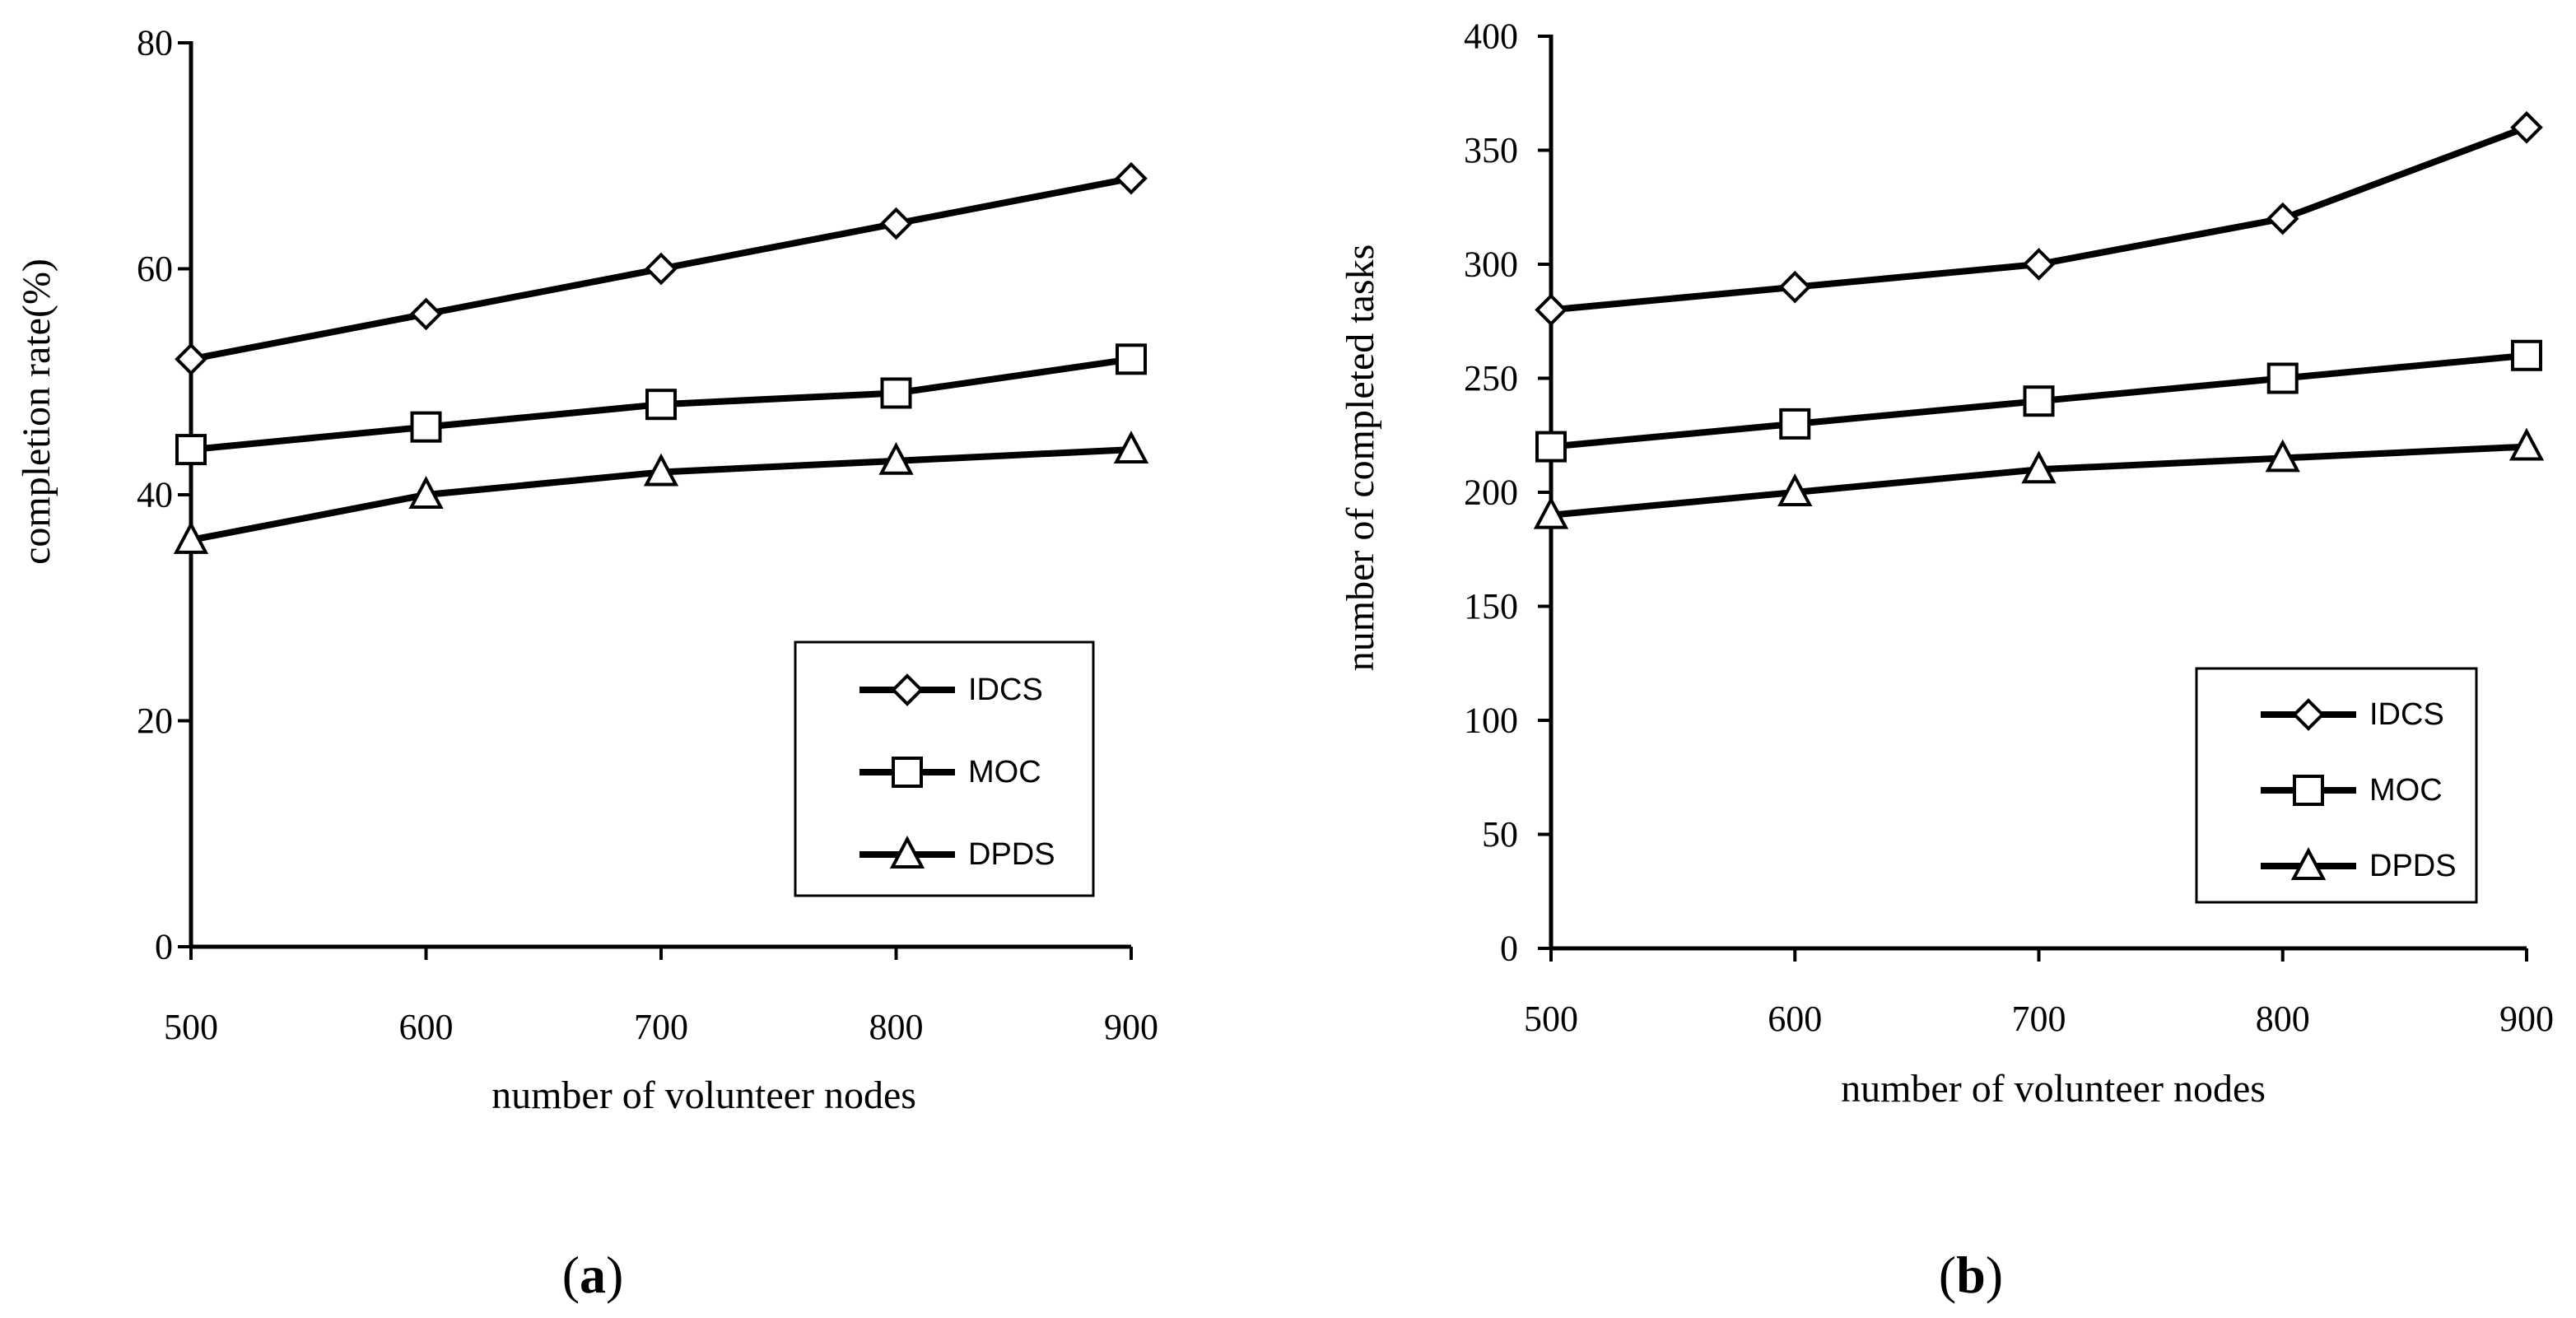  I want to click on y-tick-label: 250, so click(1491, 378).